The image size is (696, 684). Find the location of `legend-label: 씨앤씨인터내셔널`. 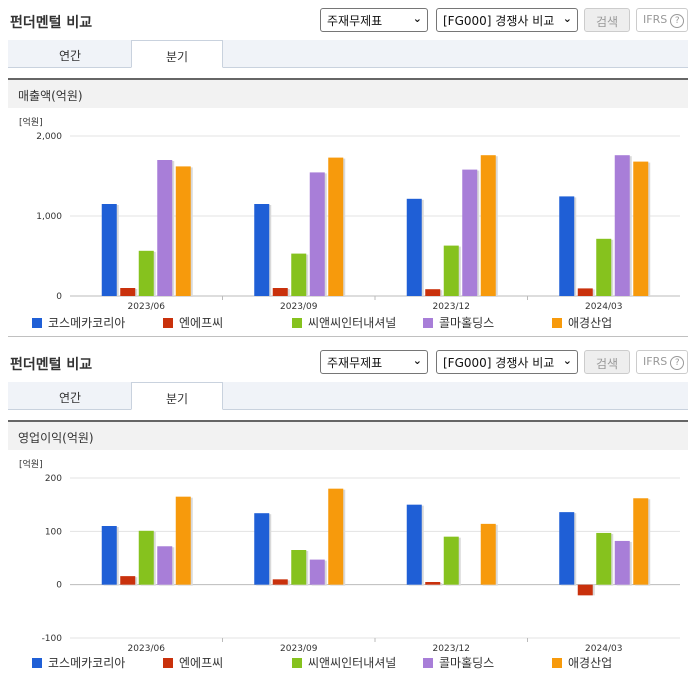

legend-label: 씨앤씨인터내셔널 is located at coordinates (352, 323).